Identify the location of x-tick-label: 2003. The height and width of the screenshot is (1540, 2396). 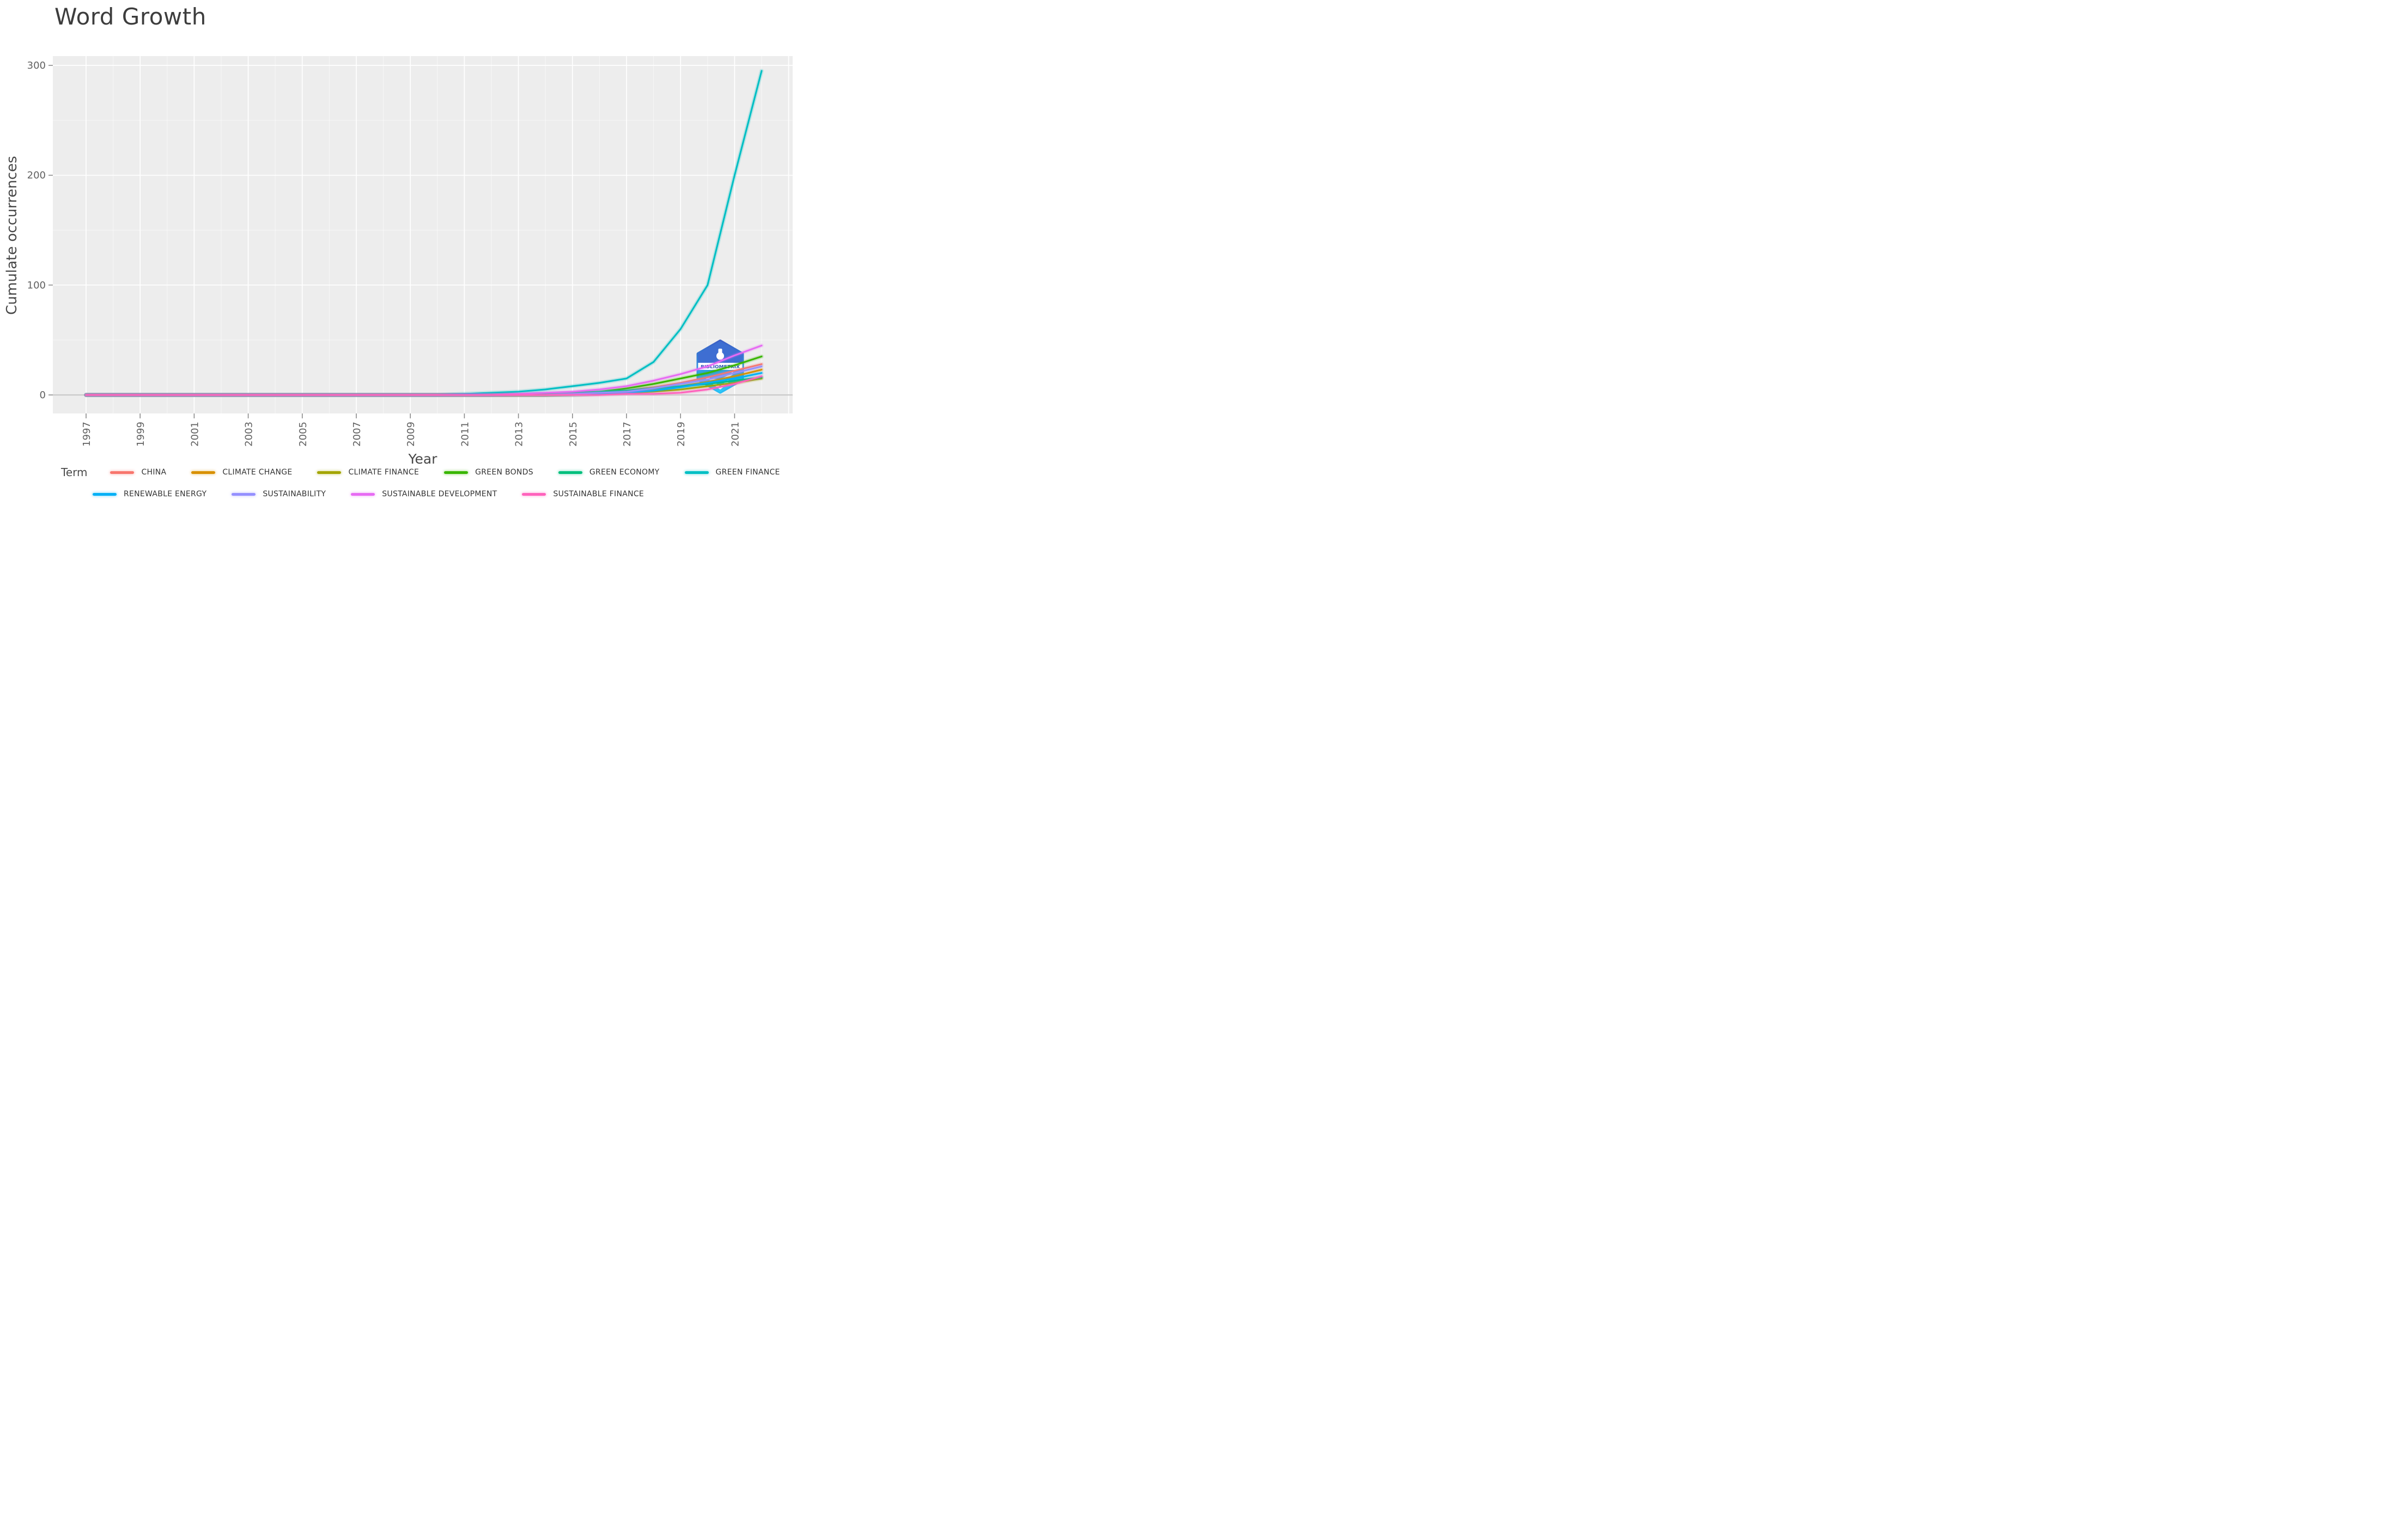
(249, 434).